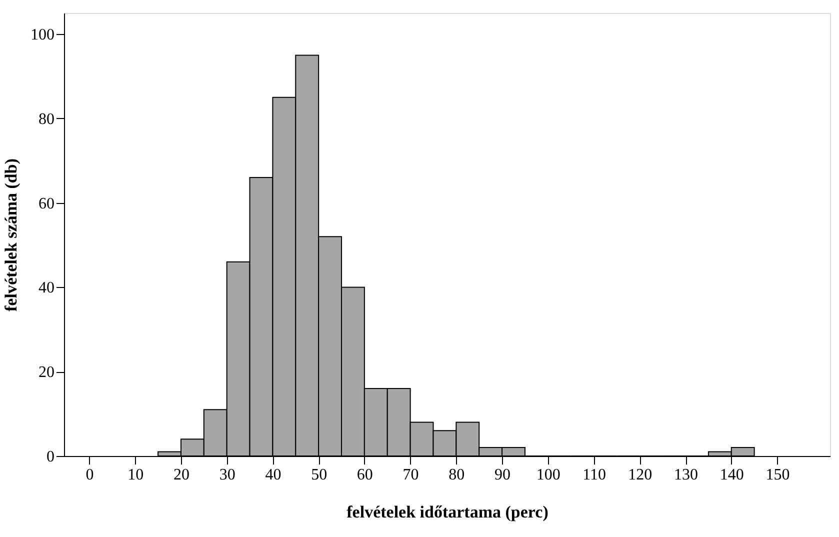 The width and height of the screenshot is (839, 537). What do you see at coordinates (732, 475) in the screenshot?
I see `x-tick-label: 140` at bounding box center [732, 475].